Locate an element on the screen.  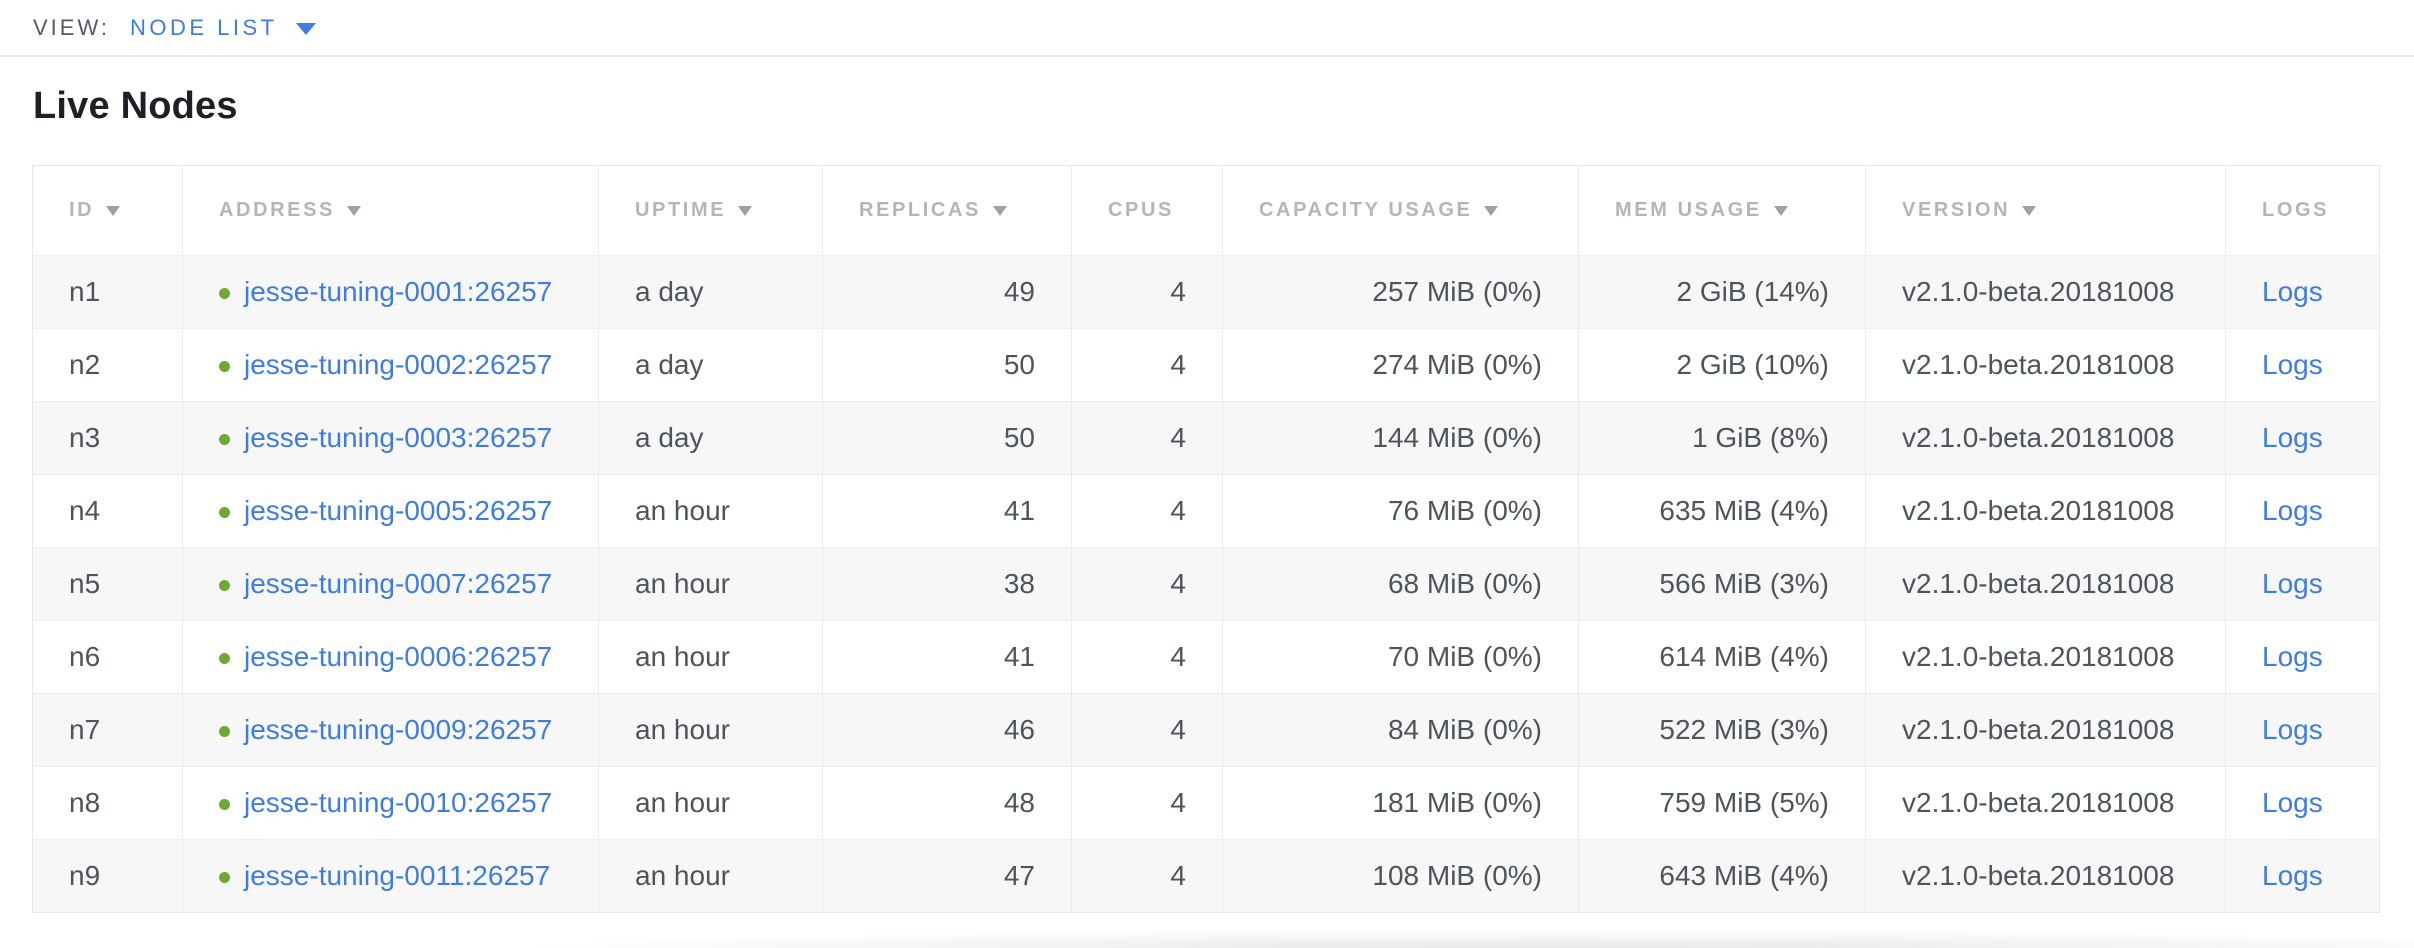
cell-replicas: 41 is located at coordinates (947, 511).